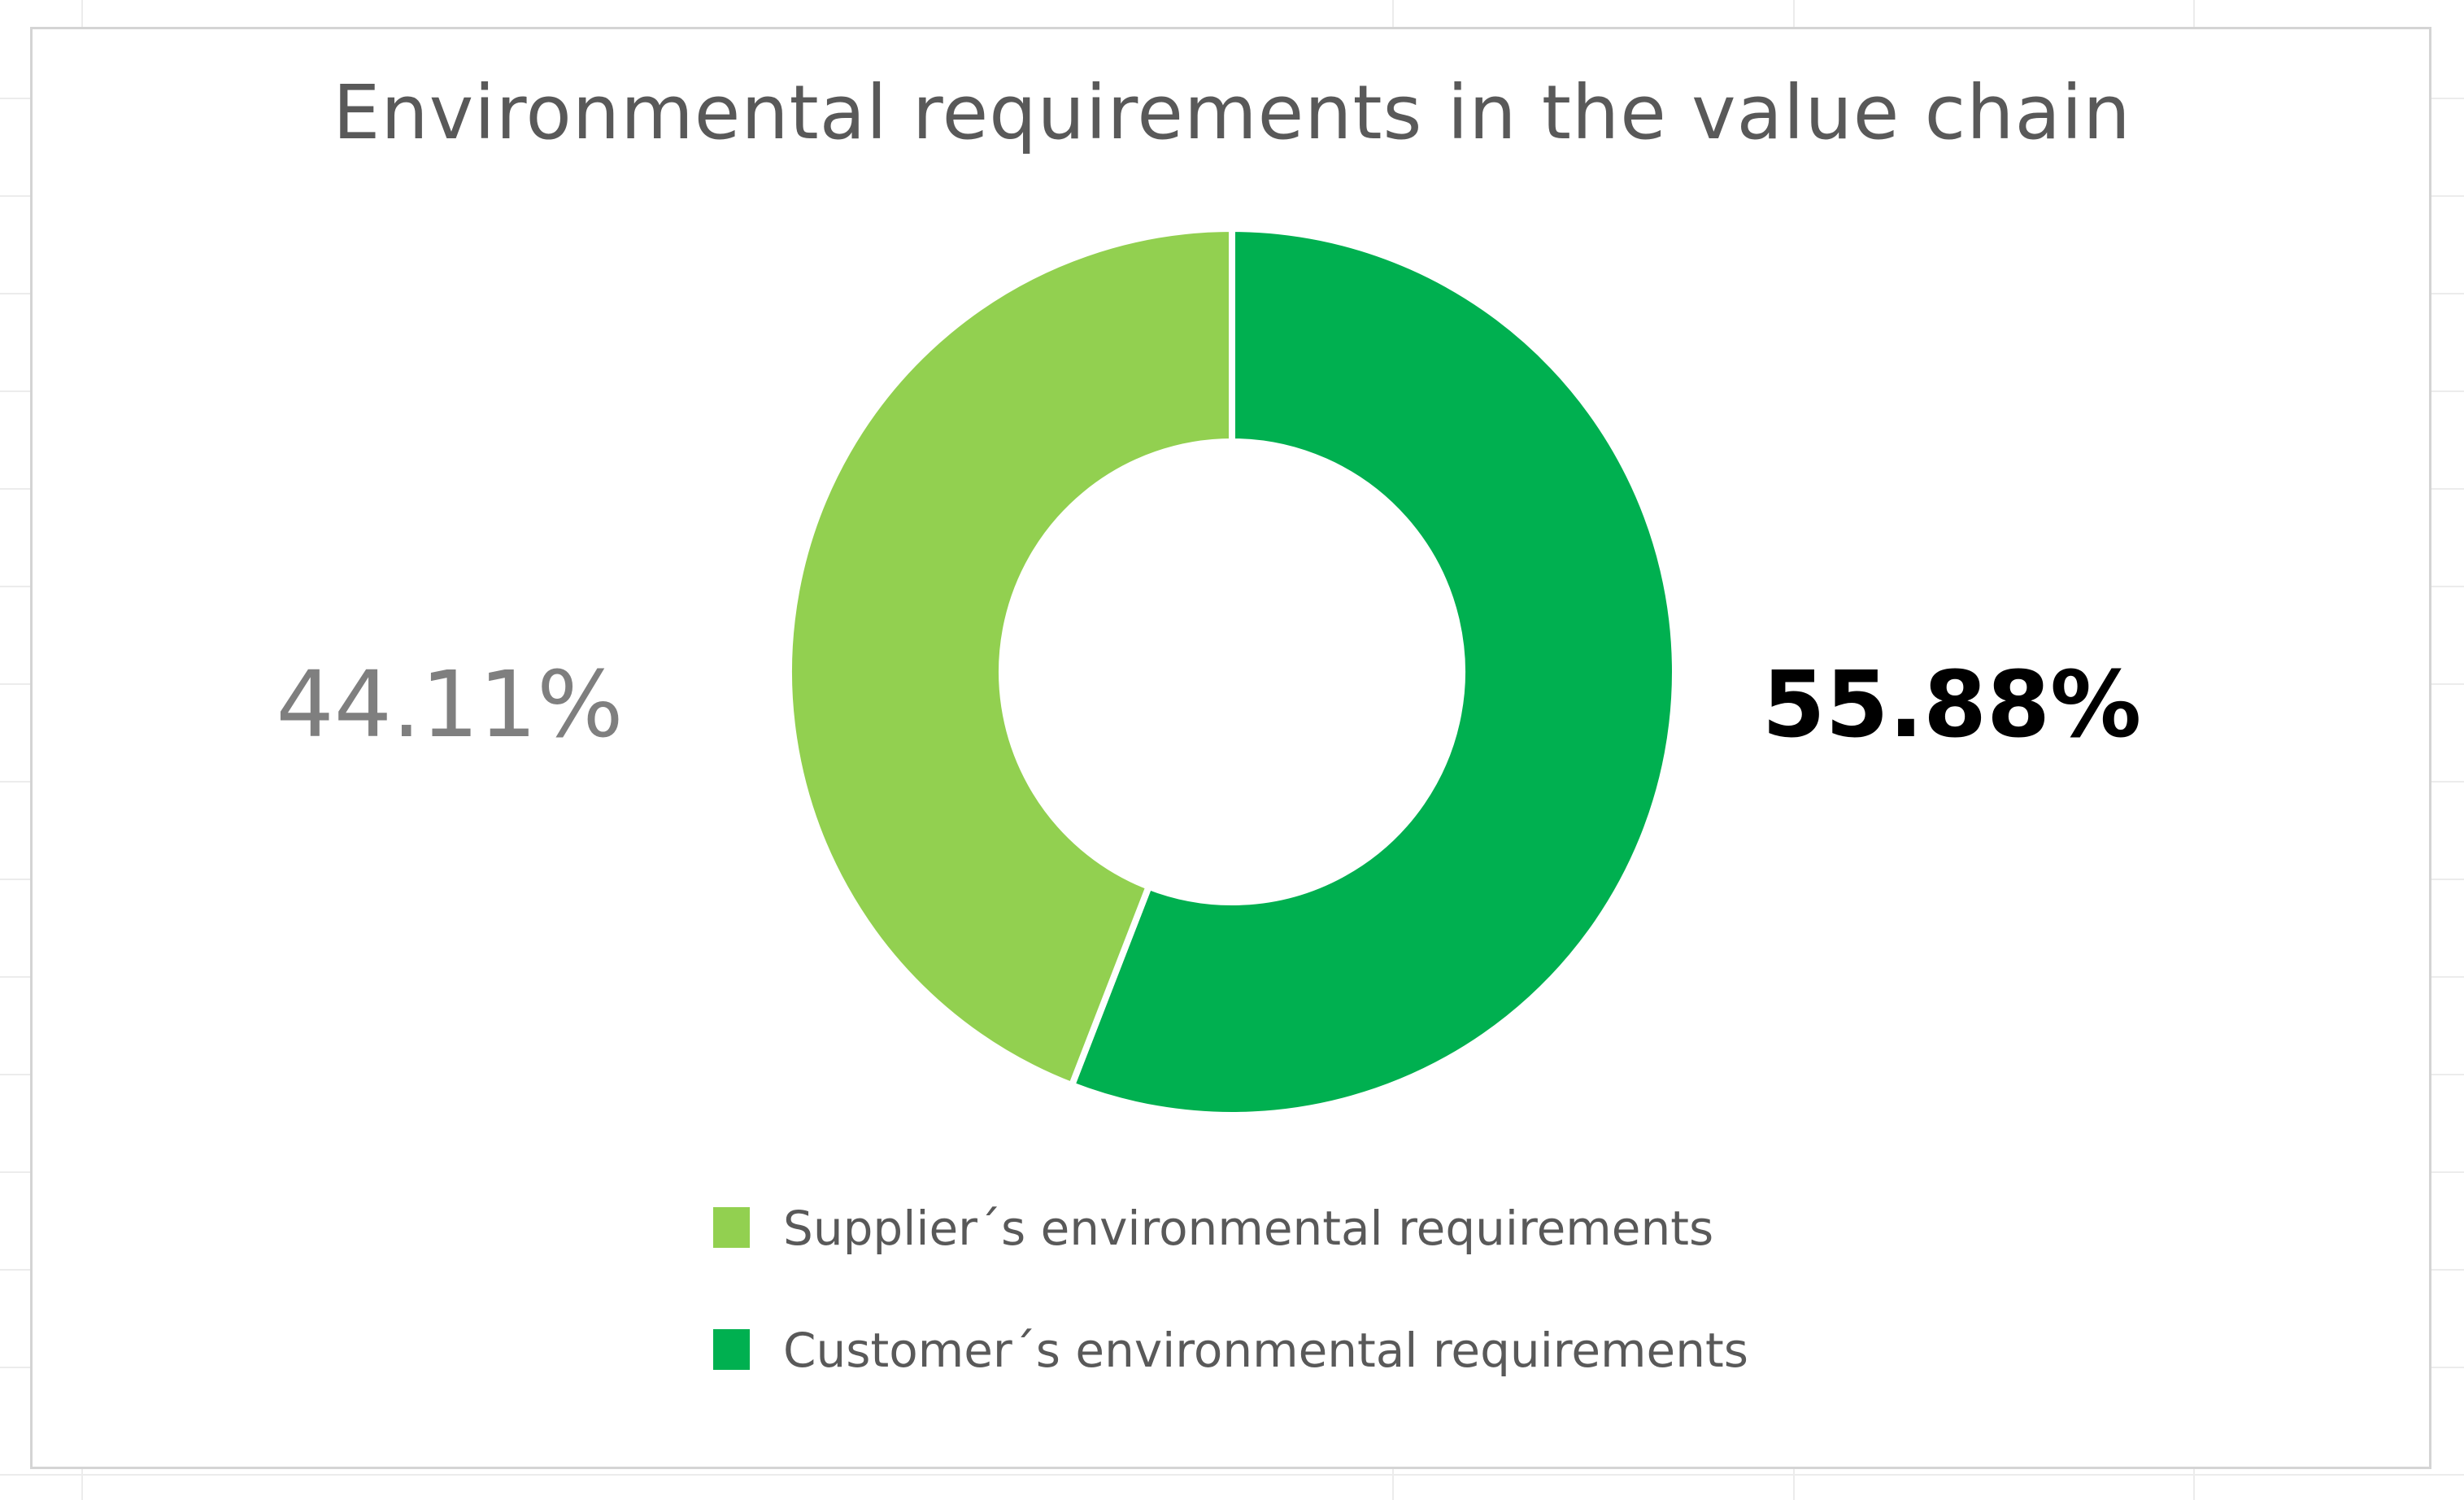  I want to click on data-labels: 55.88% 44.11%, so click(1208, 705).